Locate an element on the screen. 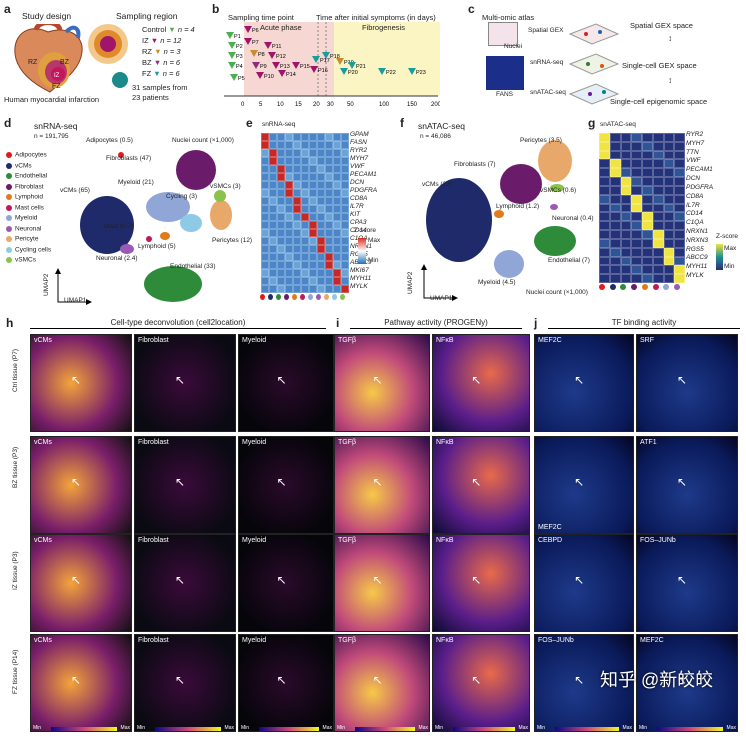  umap-pericytes is located at coordinates (221, 215).